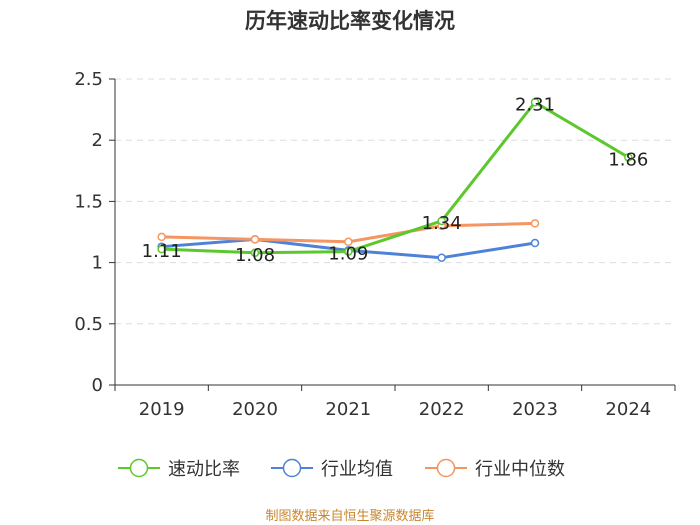 The width and height of the screenshot is (700, 525). Describe the element at coordinates (348, 409) in the screenshot. I see `x-tick-label: 2021` at that location.